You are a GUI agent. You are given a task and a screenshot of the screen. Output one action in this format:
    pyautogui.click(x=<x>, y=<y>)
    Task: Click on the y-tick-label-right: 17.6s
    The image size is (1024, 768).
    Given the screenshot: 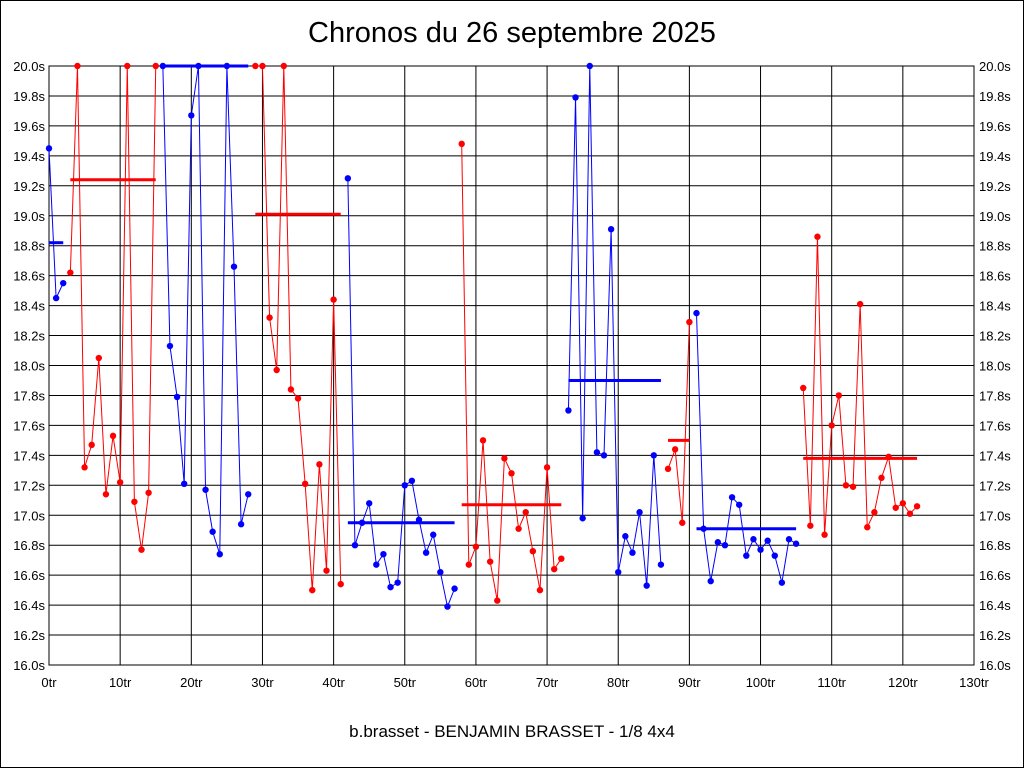 What is the action you would take?
    pyautogui.click(x=995, y=425)
    